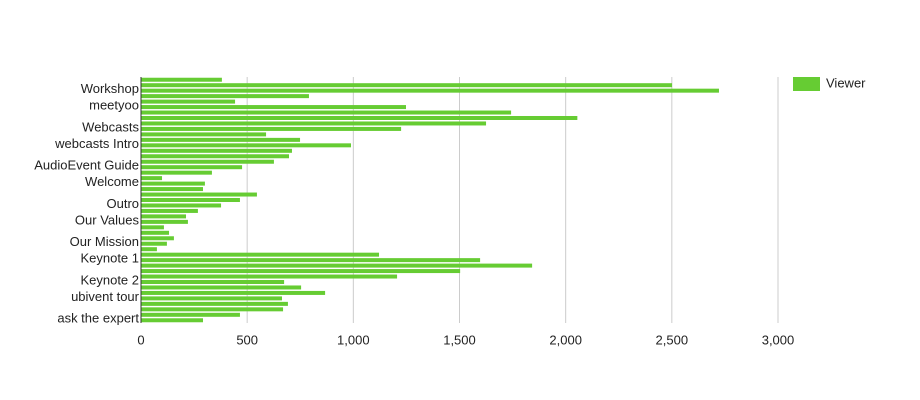 The height and width of the screenshot is (400, 920). Describe the element at coordinates (107, 219) in the screenshot. I see `y-tick-label: Our Values` at that location.